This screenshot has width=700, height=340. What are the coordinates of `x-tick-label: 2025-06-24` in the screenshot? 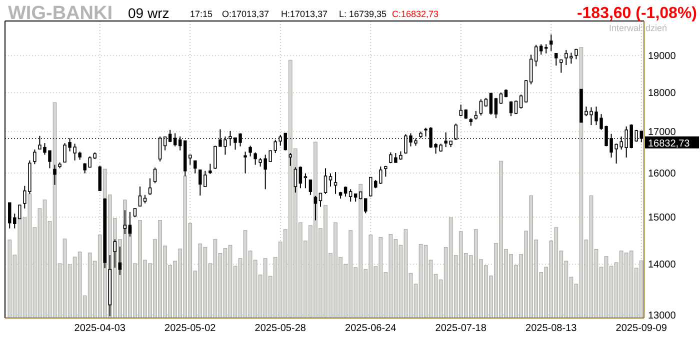 It's located at (371, 328).